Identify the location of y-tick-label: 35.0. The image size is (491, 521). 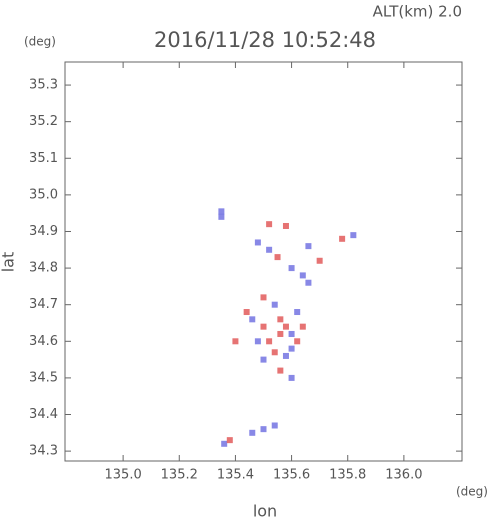
(43, 194).